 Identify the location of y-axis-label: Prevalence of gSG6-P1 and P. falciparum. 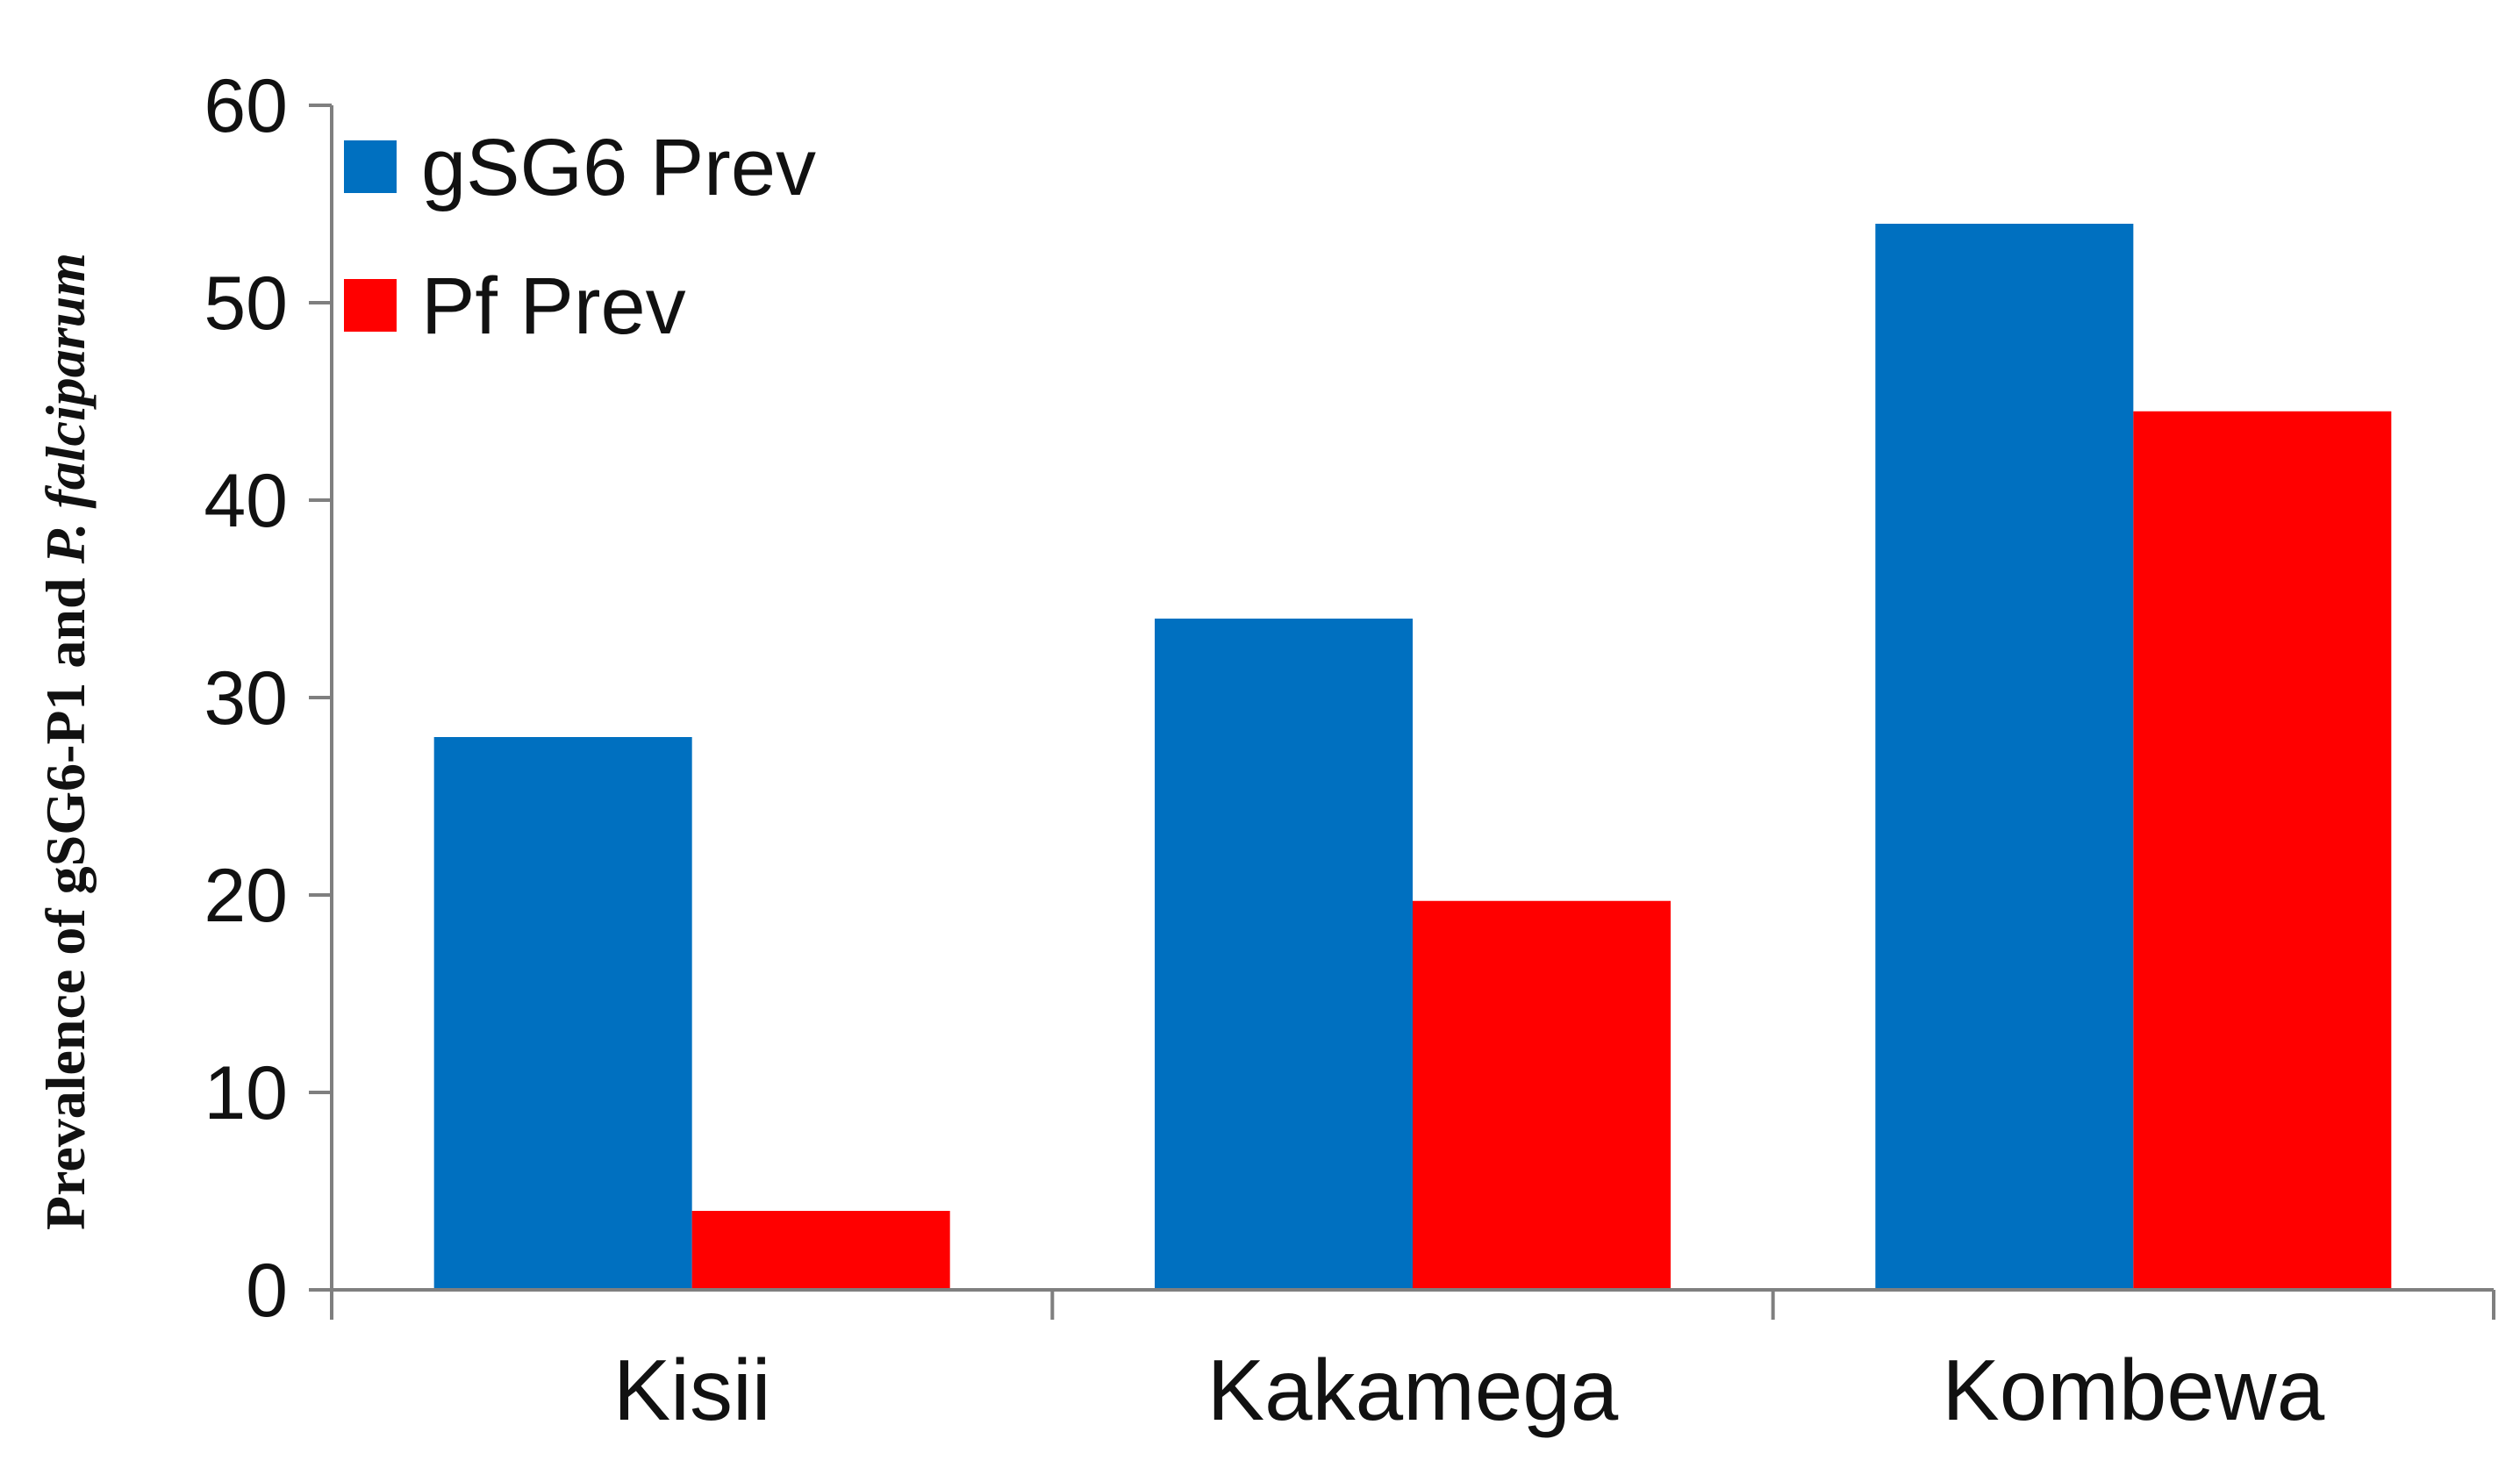
(65, 741).